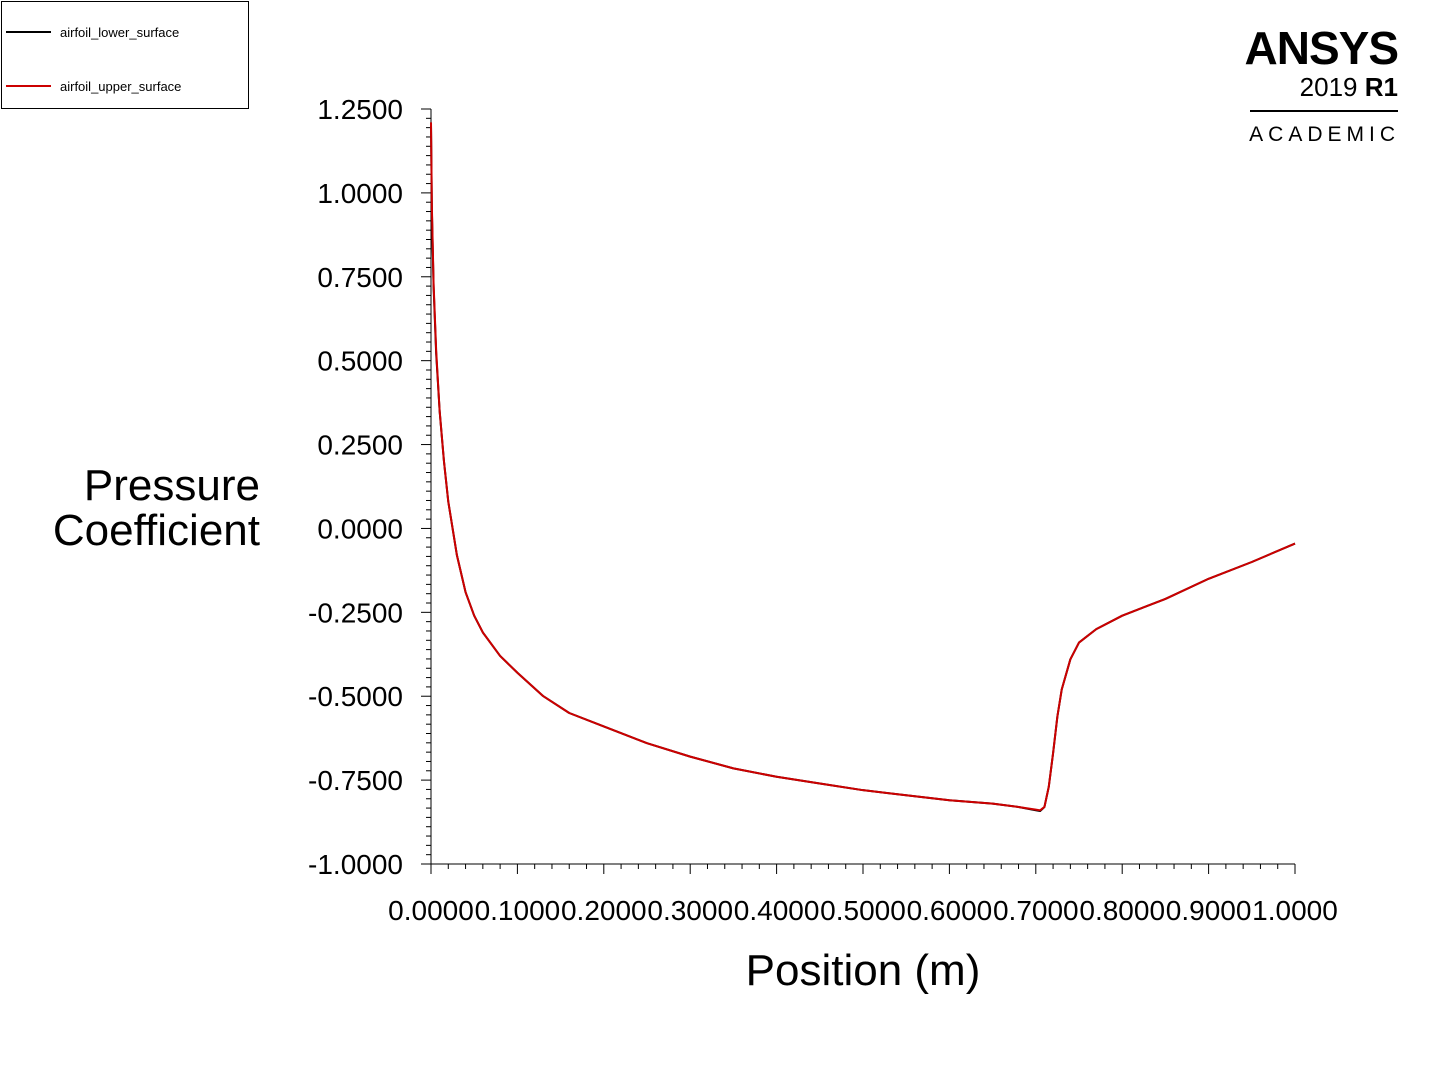  Describe the element at coordinates (518, 910) in the screenshot. I see `x-tick-label: 0.1000` at that location.